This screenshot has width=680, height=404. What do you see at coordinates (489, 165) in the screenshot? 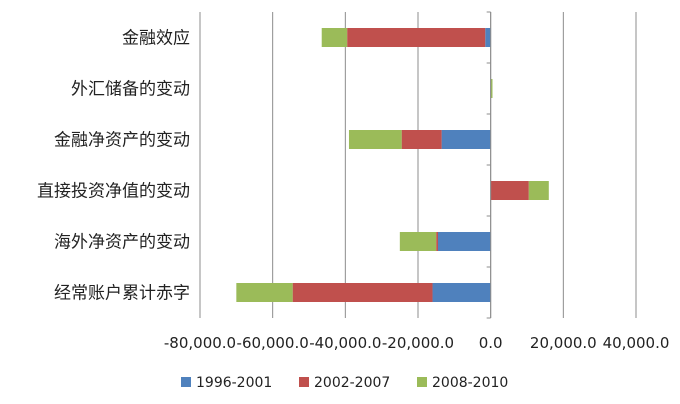
I see `axes` at bounding box center [489, 165].